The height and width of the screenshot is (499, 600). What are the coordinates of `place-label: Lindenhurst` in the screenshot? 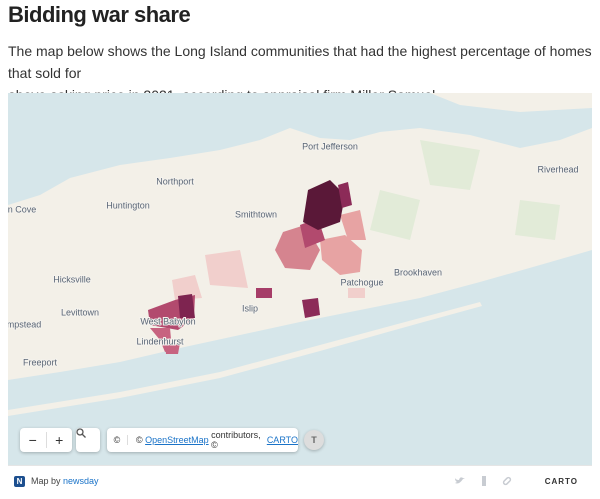 It's located at (160, 341).